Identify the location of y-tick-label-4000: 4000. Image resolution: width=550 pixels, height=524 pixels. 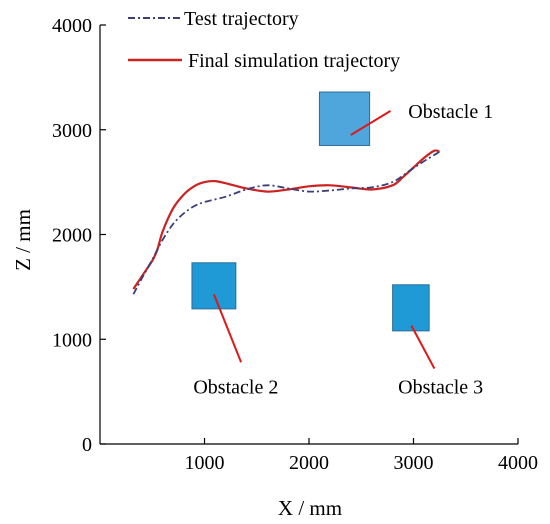
(72, 26).